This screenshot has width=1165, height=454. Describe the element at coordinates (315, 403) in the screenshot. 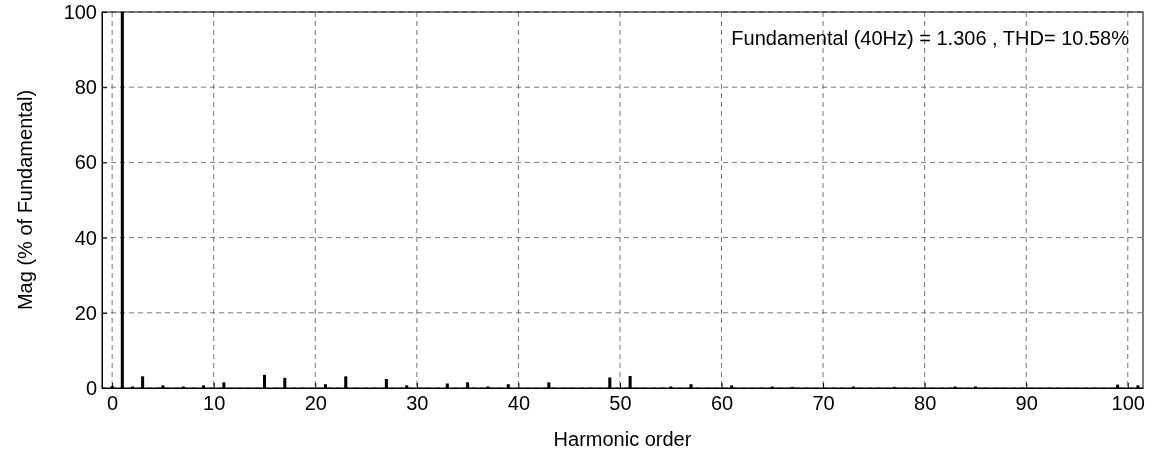

I see `x-tick-label: 20` at that location.